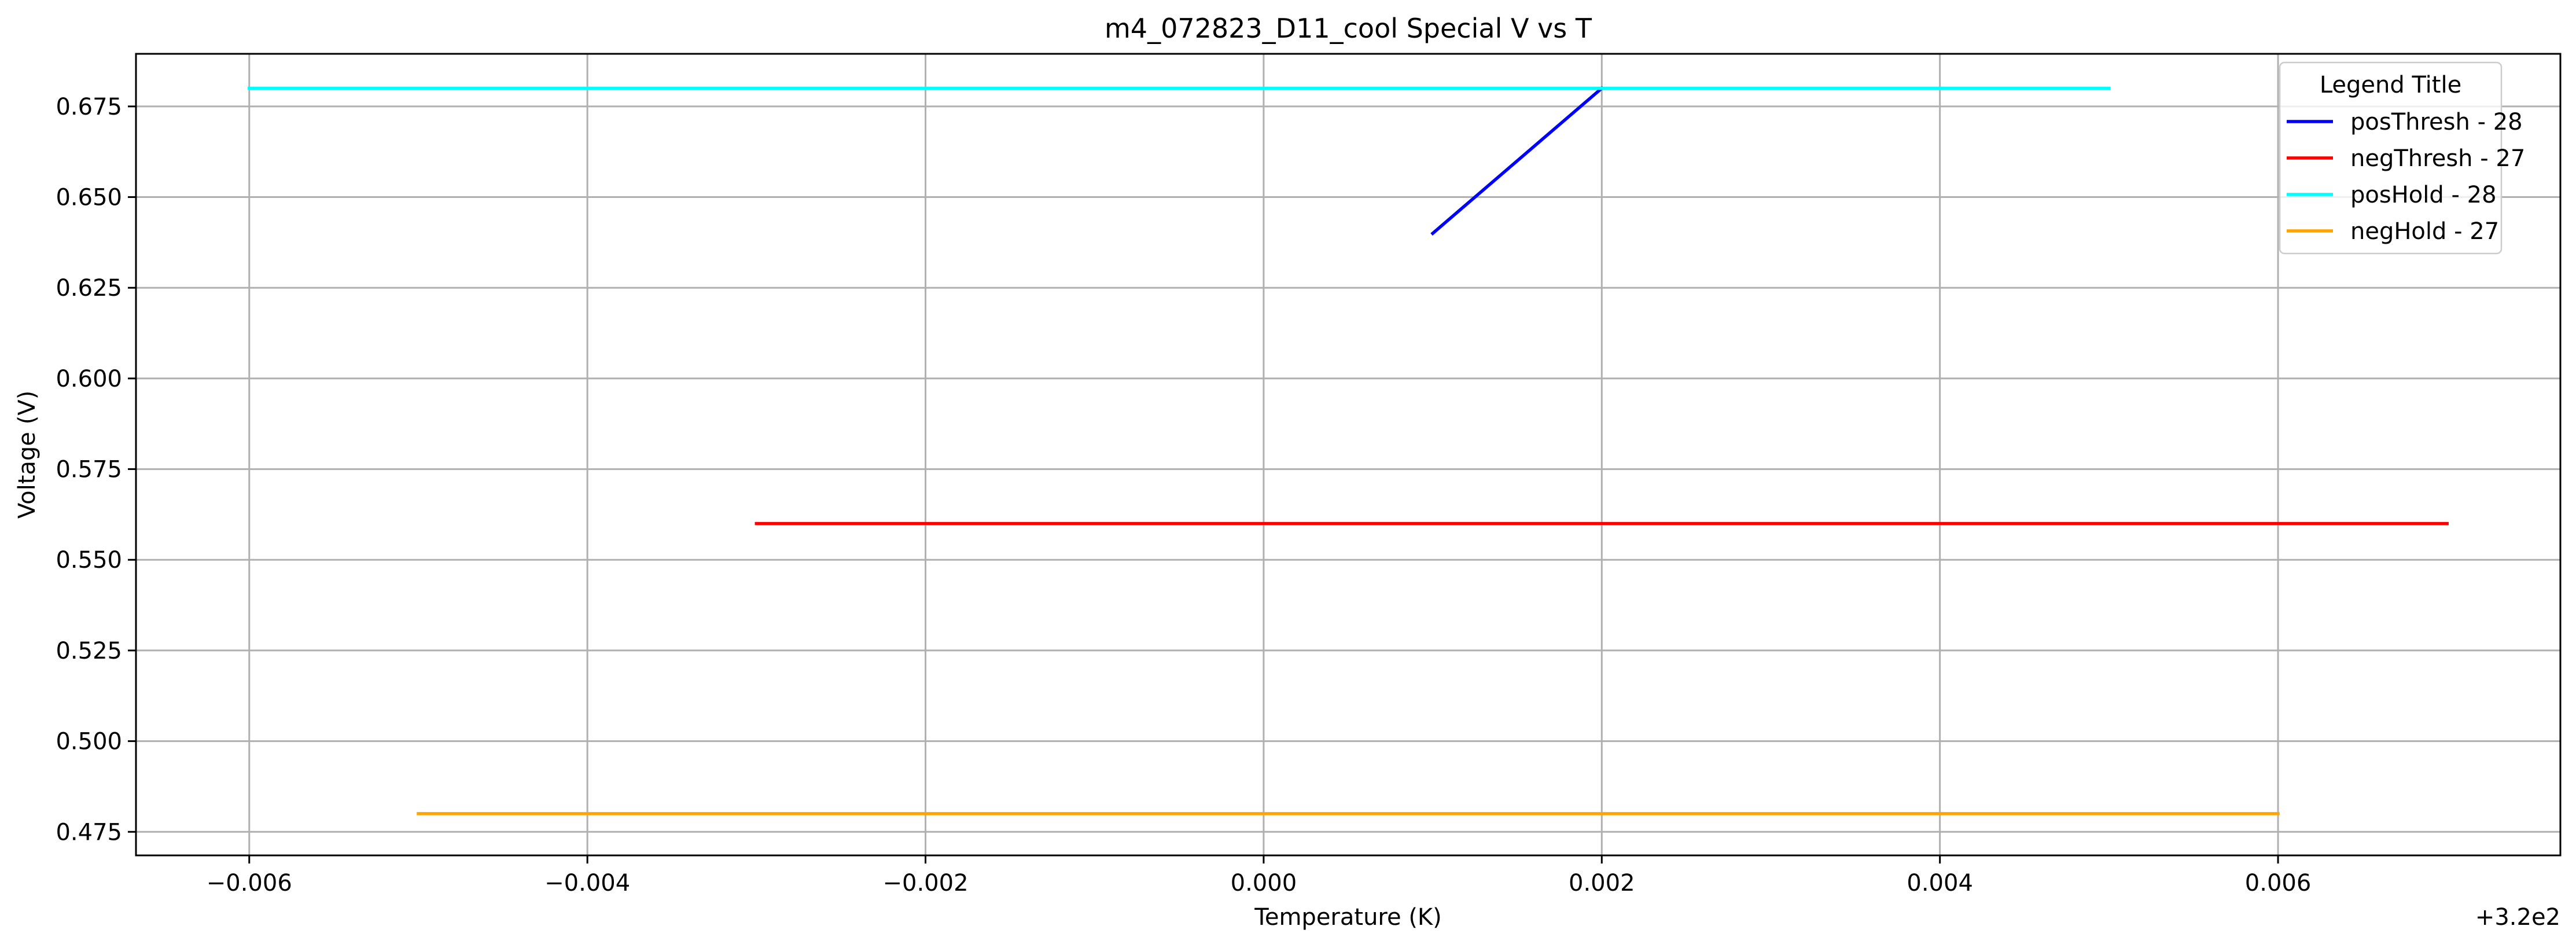 Image resolution: width=2576 pixels, height=948 pixels. What do you see at coordinates (89, 651) in the screenshot?
I see `y-tick-label: 0.525` at bounding box center [89, 651].